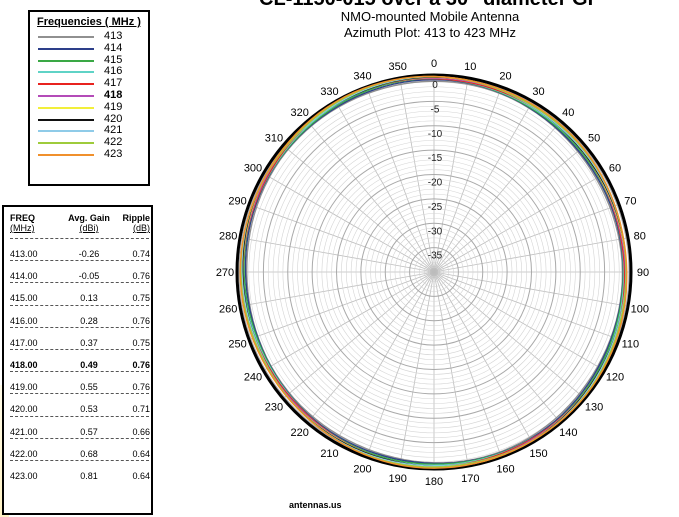 The height and width of the screenshot is (517, 679). I want to click on legend-label: 417, so click(113, 83).